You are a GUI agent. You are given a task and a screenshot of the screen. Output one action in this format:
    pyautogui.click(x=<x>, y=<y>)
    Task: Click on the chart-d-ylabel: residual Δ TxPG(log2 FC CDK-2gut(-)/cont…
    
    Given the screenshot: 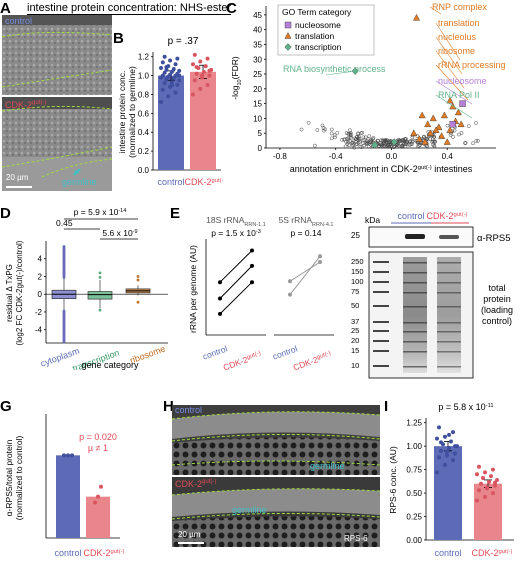 What is the action you would take?
    pyautogui.click(x=14, y=292)
    